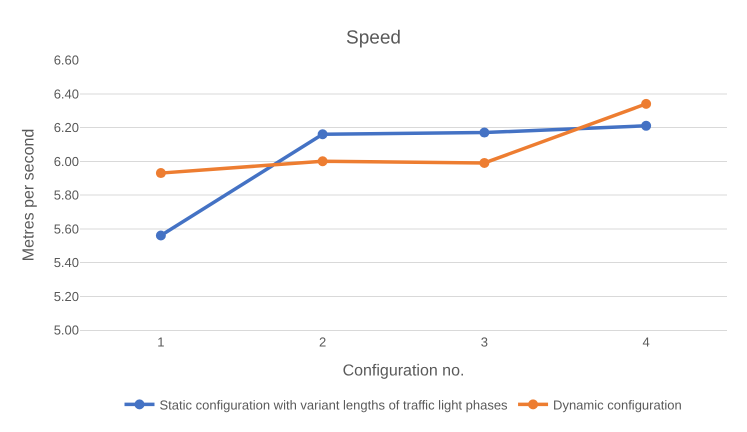 This screenshot has height=432, width=747. Describe the element at coordinates (334, 404) in the screenshot. I see `legend-label: Static configuration with variant lengths of traffic light phases` at that location.